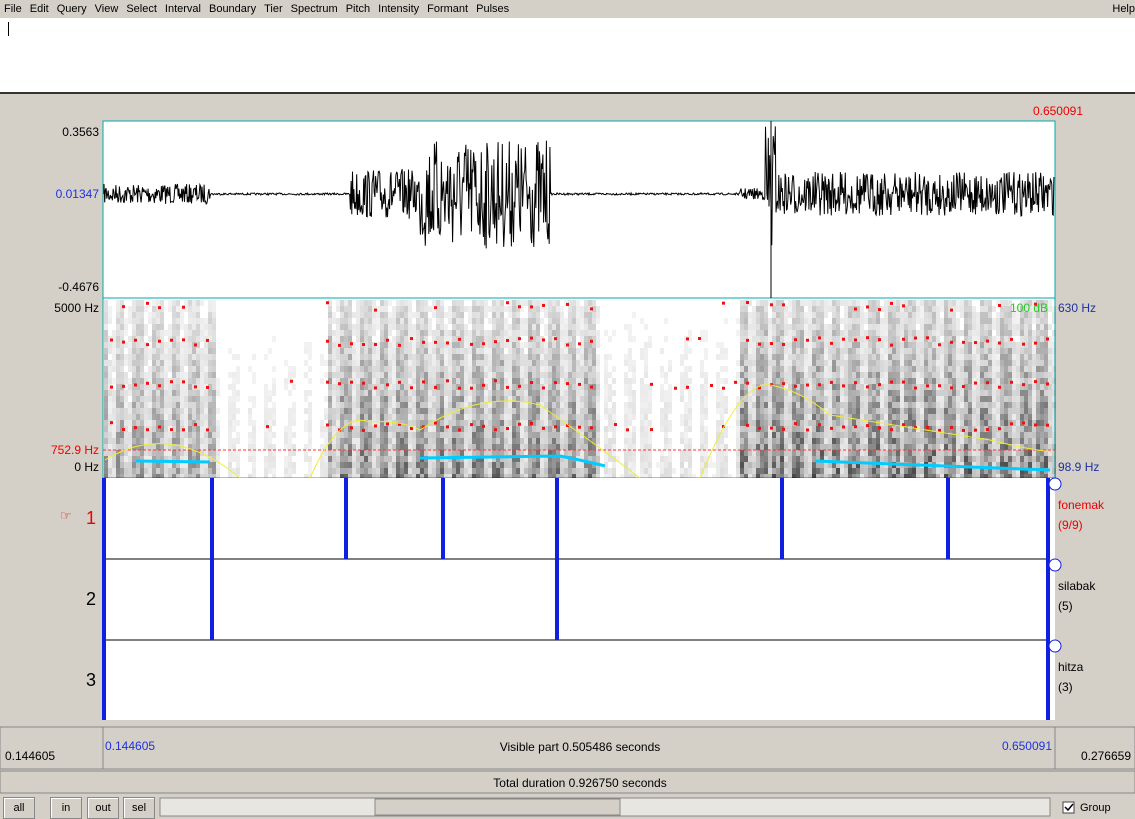 The height and width of the screenshot is (819, 1135). Describe the element at coordinates (448, 9) in the screenshot. I see `menu-item: Formant` at that location.